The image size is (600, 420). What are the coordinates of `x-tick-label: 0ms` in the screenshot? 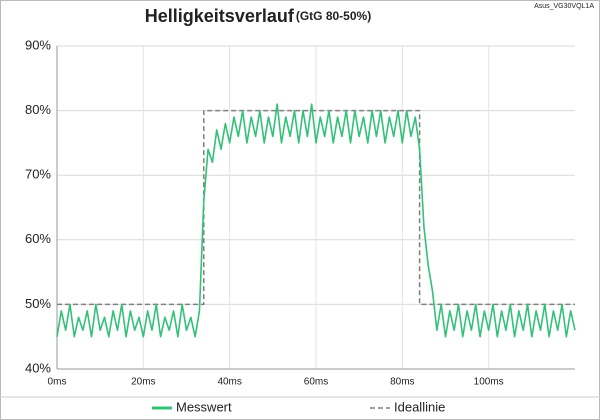 It's located at (57, 382).